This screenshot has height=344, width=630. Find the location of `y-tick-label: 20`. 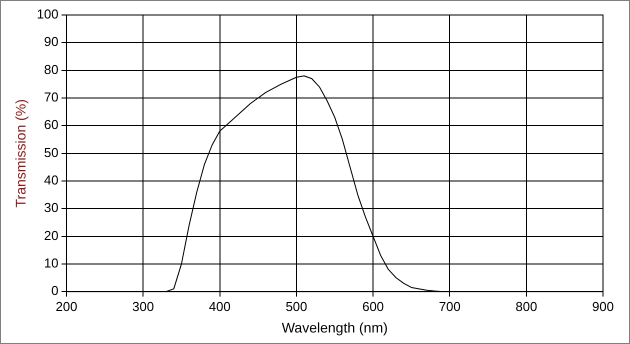

y-tick-label: 20 is located at coordinates (51, 235).